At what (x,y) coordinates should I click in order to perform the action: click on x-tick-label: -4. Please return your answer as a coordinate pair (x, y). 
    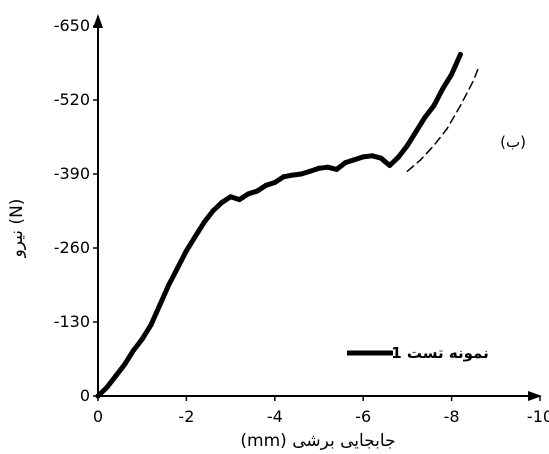
    Looking at the image, I should click on (275, 416).